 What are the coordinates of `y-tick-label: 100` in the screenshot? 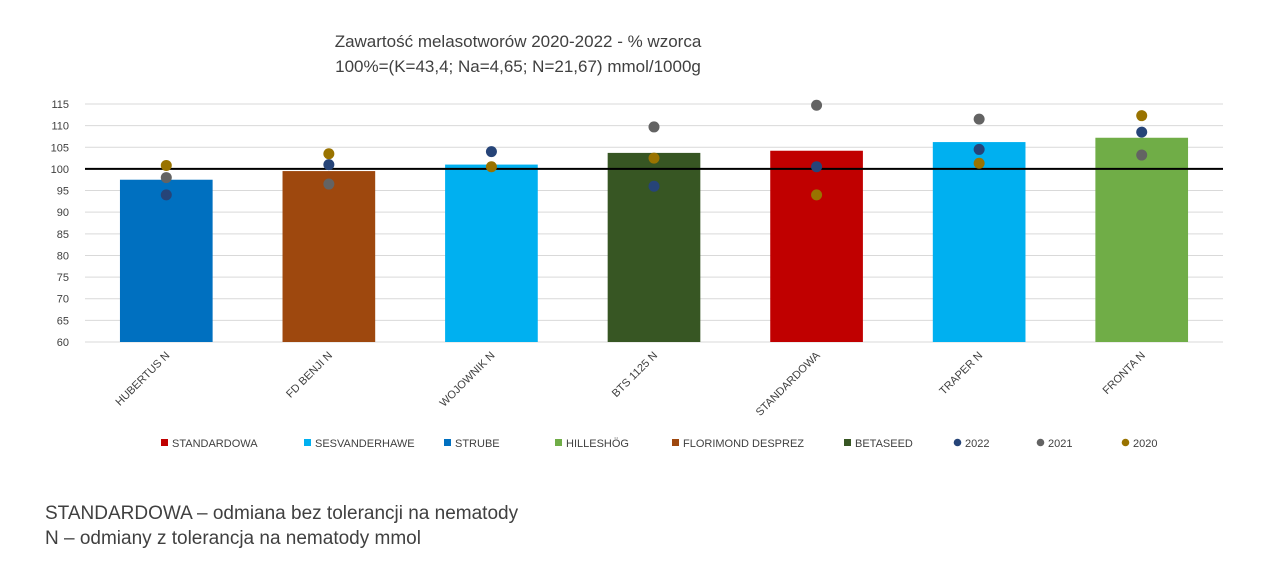 It's located at (60, 170).